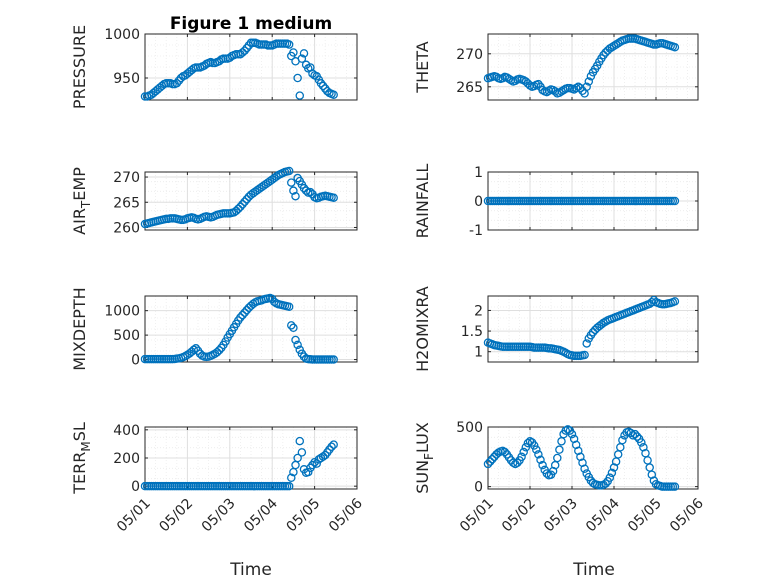 This screenshot has height=583, width=778. What do you see at coordinates (469, 55) in the screenshot?
I see `y-tick-label: 270` at bounding box center [469, 55].